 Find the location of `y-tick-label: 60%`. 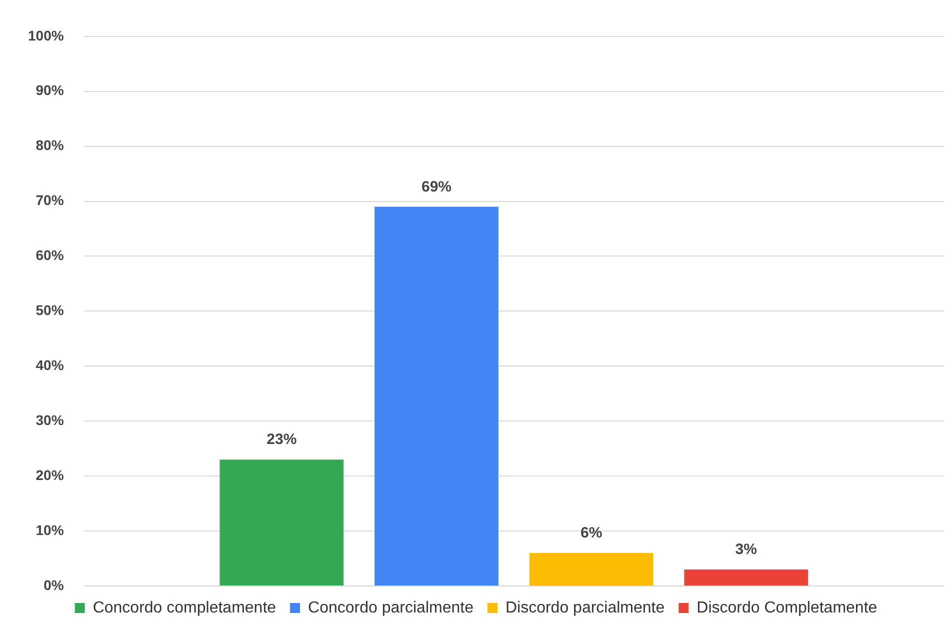

y-tick-label: 60% is located at coordinates (50, 255).